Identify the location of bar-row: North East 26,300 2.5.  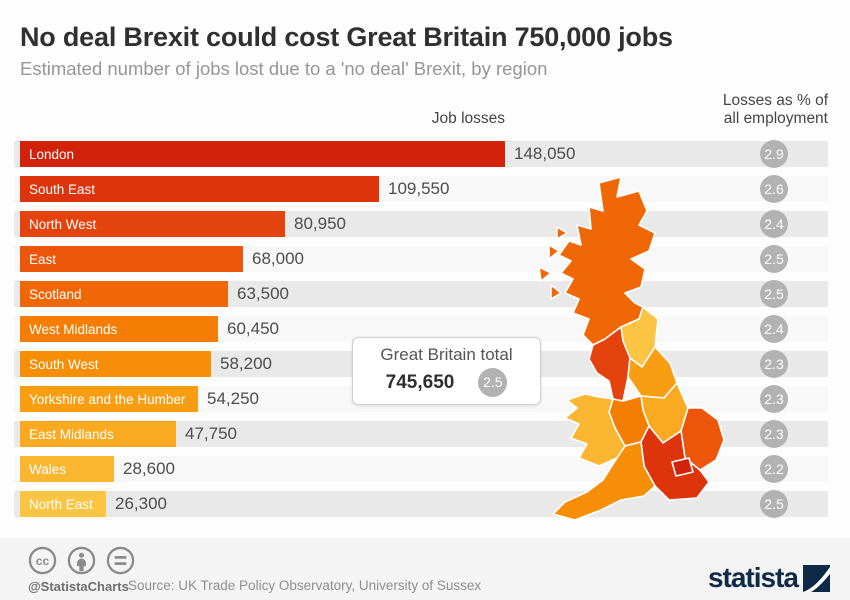
(421, 504).